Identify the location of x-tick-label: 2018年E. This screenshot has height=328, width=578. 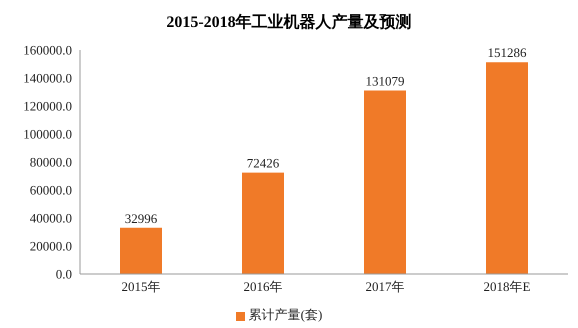
(507, 286).